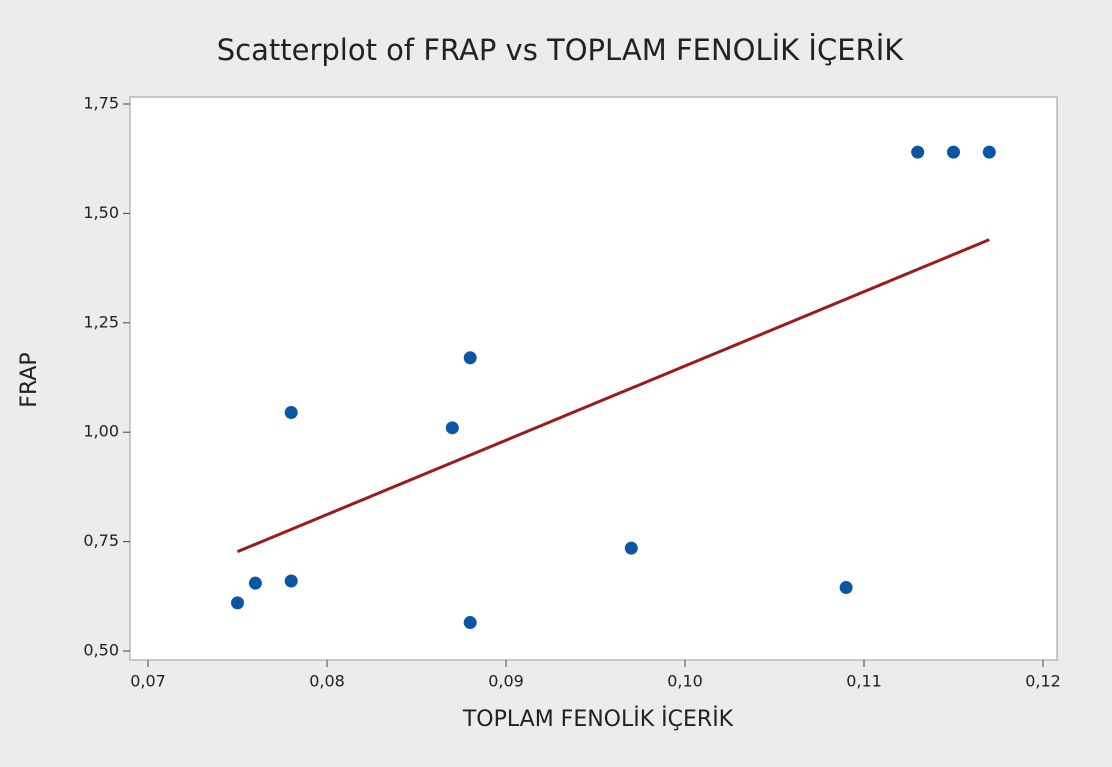 This screenshot has height=767, width=1112. What do you see at coordinates (864, 681) in the screenshot?
I see `x-tick-label: 0,11` at bounding box center [864, 681].